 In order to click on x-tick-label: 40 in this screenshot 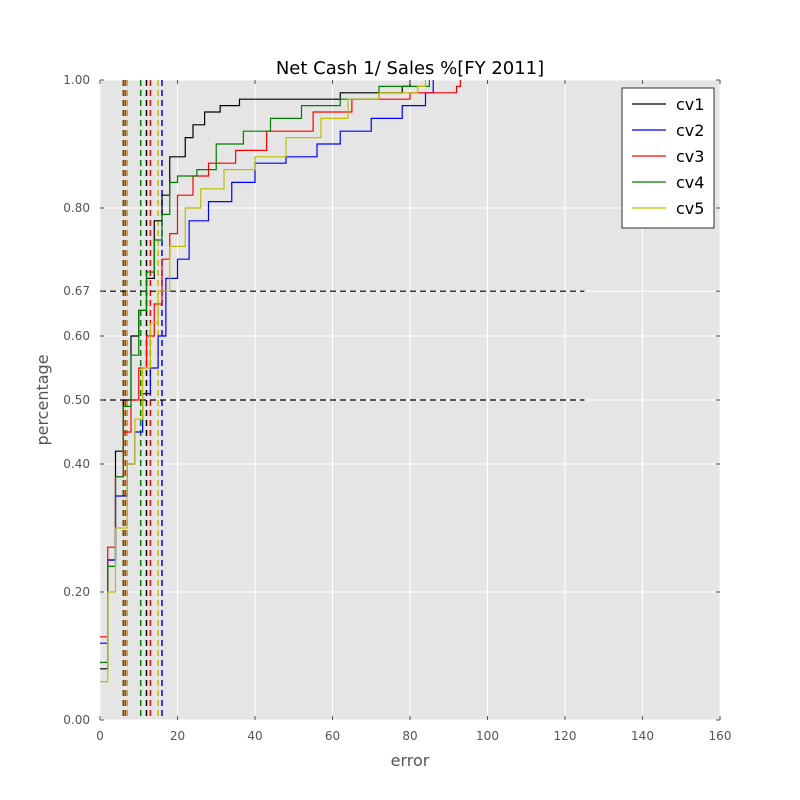, I will do `click(254, 736)`.